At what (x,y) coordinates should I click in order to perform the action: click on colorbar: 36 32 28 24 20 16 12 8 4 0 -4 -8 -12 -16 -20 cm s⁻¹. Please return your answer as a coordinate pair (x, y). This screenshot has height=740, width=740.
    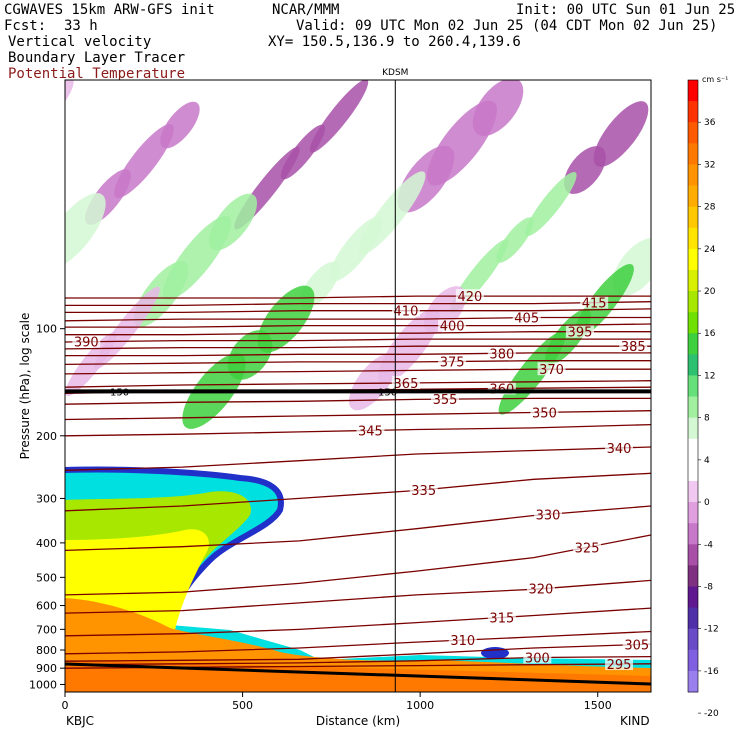
    Looking at the image, I should click on (707, 397).